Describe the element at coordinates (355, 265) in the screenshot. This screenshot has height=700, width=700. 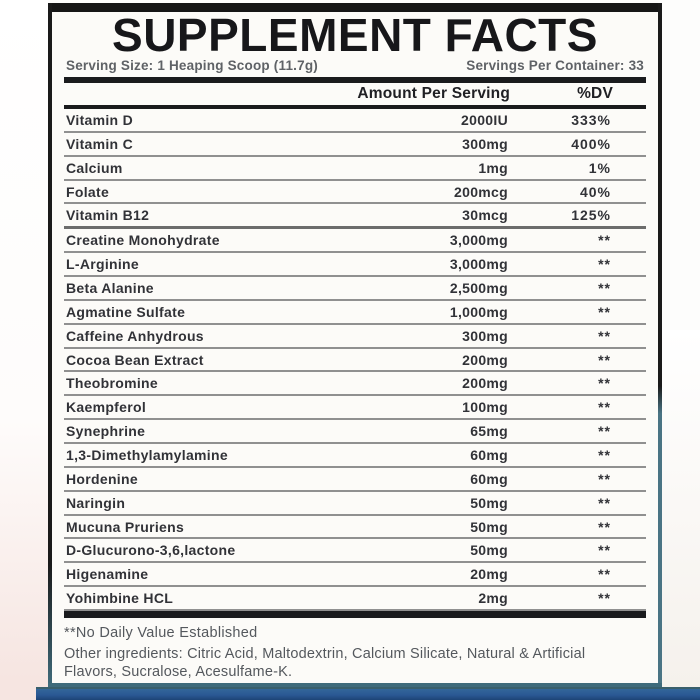
I see `ingredient-row: L-Arginine 3,000mg **` at that location.